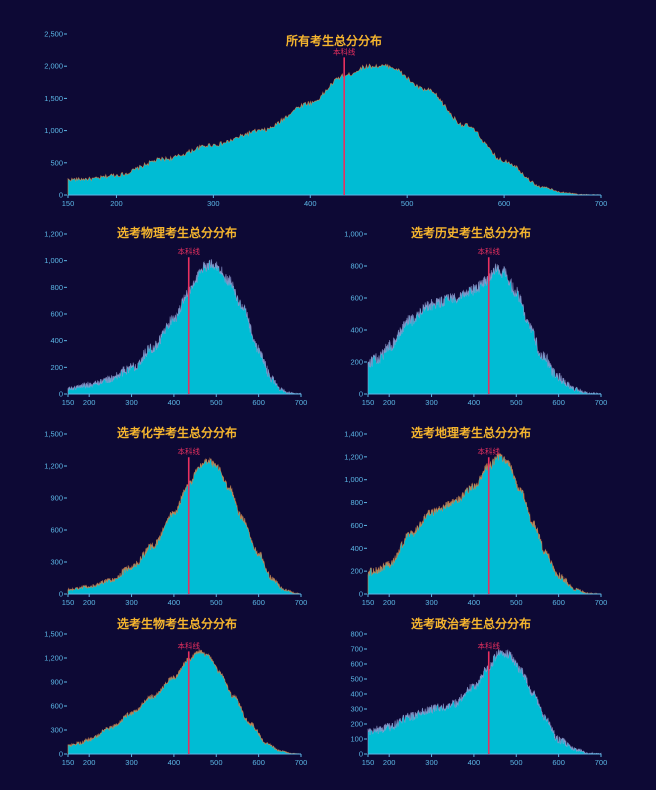 The width and height of the screenshot is (656, 790). What do you see at coordinates (177, 623) in the screenshot?
I see `chart-title: 选考生物考生总分分布` at bounding box center [177, 623].